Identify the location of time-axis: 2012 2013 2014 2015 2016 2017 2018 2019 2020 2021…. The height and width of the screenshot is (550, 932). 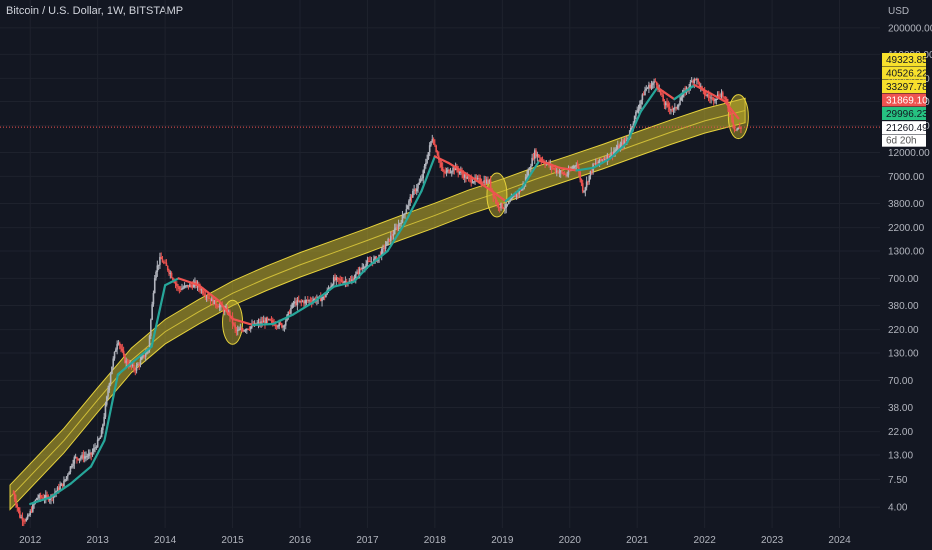
(435, 540).